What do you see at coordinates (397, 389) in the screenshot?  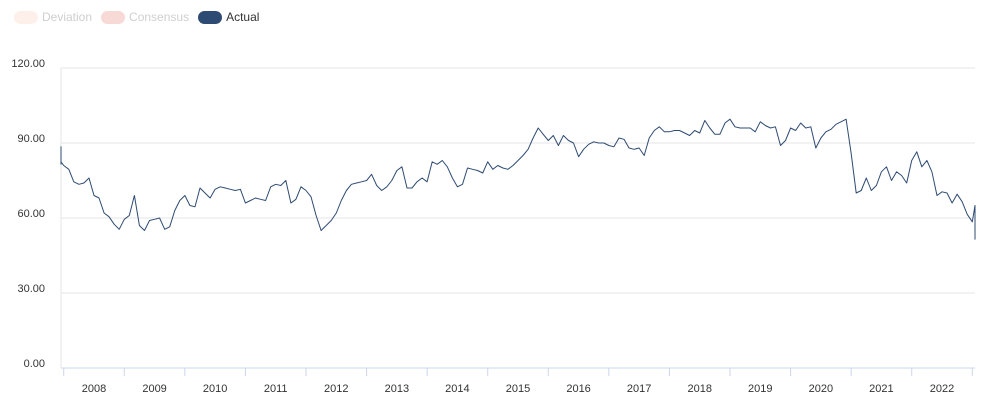 I see `x-tick-label: 2013` at bounding box center [397, 389].